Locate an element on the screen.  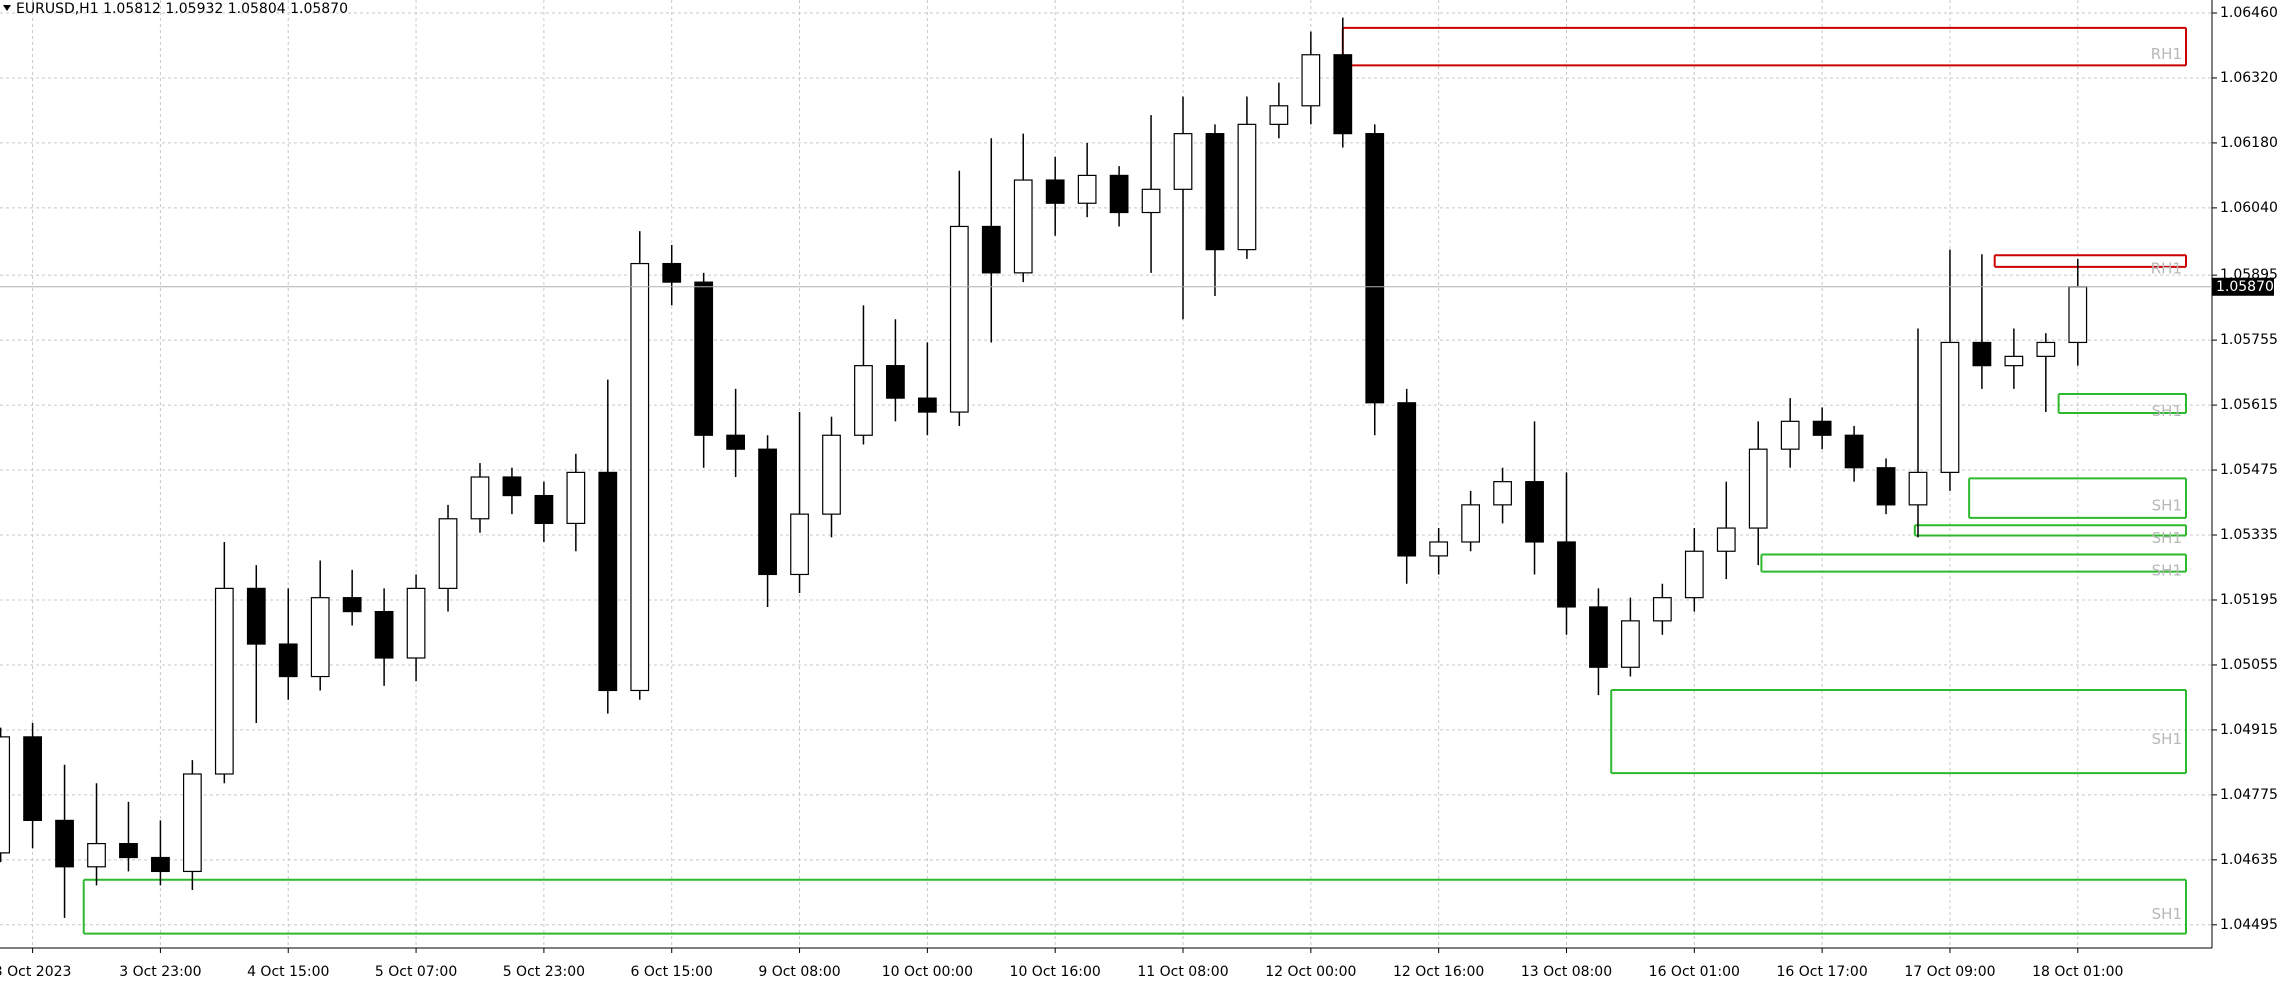
y-tick-label: 1.05755 is located at coordinates (2249, 340).